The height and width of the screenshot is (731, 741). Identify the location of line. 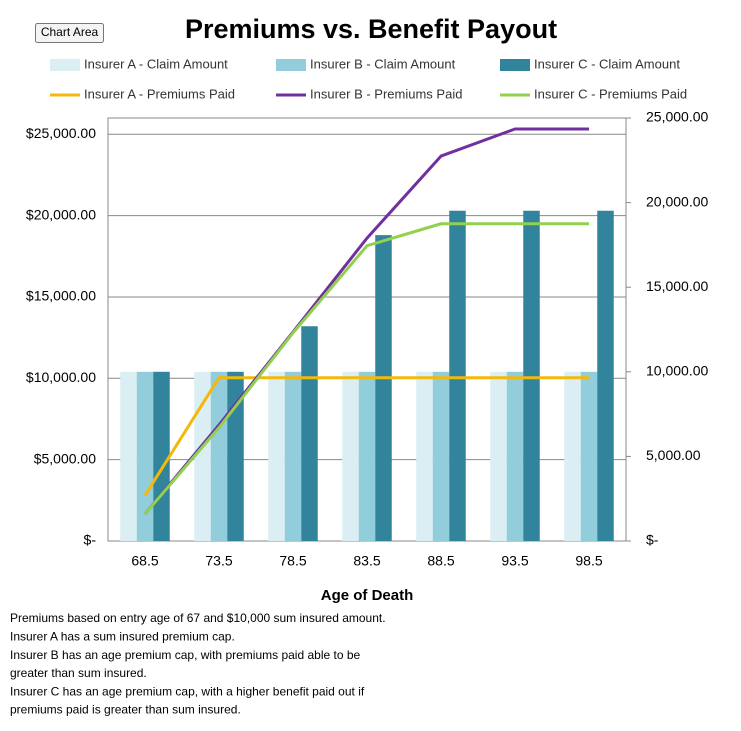
(366, 436).